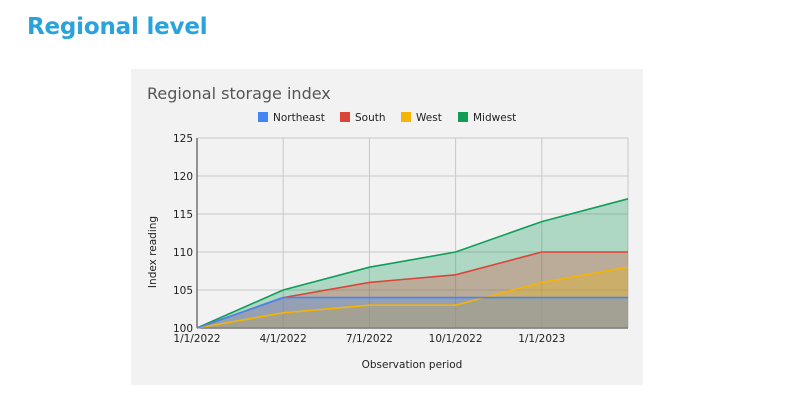  I want to click on x-tick-label-4: 1/1/2023, so click(541, 339).